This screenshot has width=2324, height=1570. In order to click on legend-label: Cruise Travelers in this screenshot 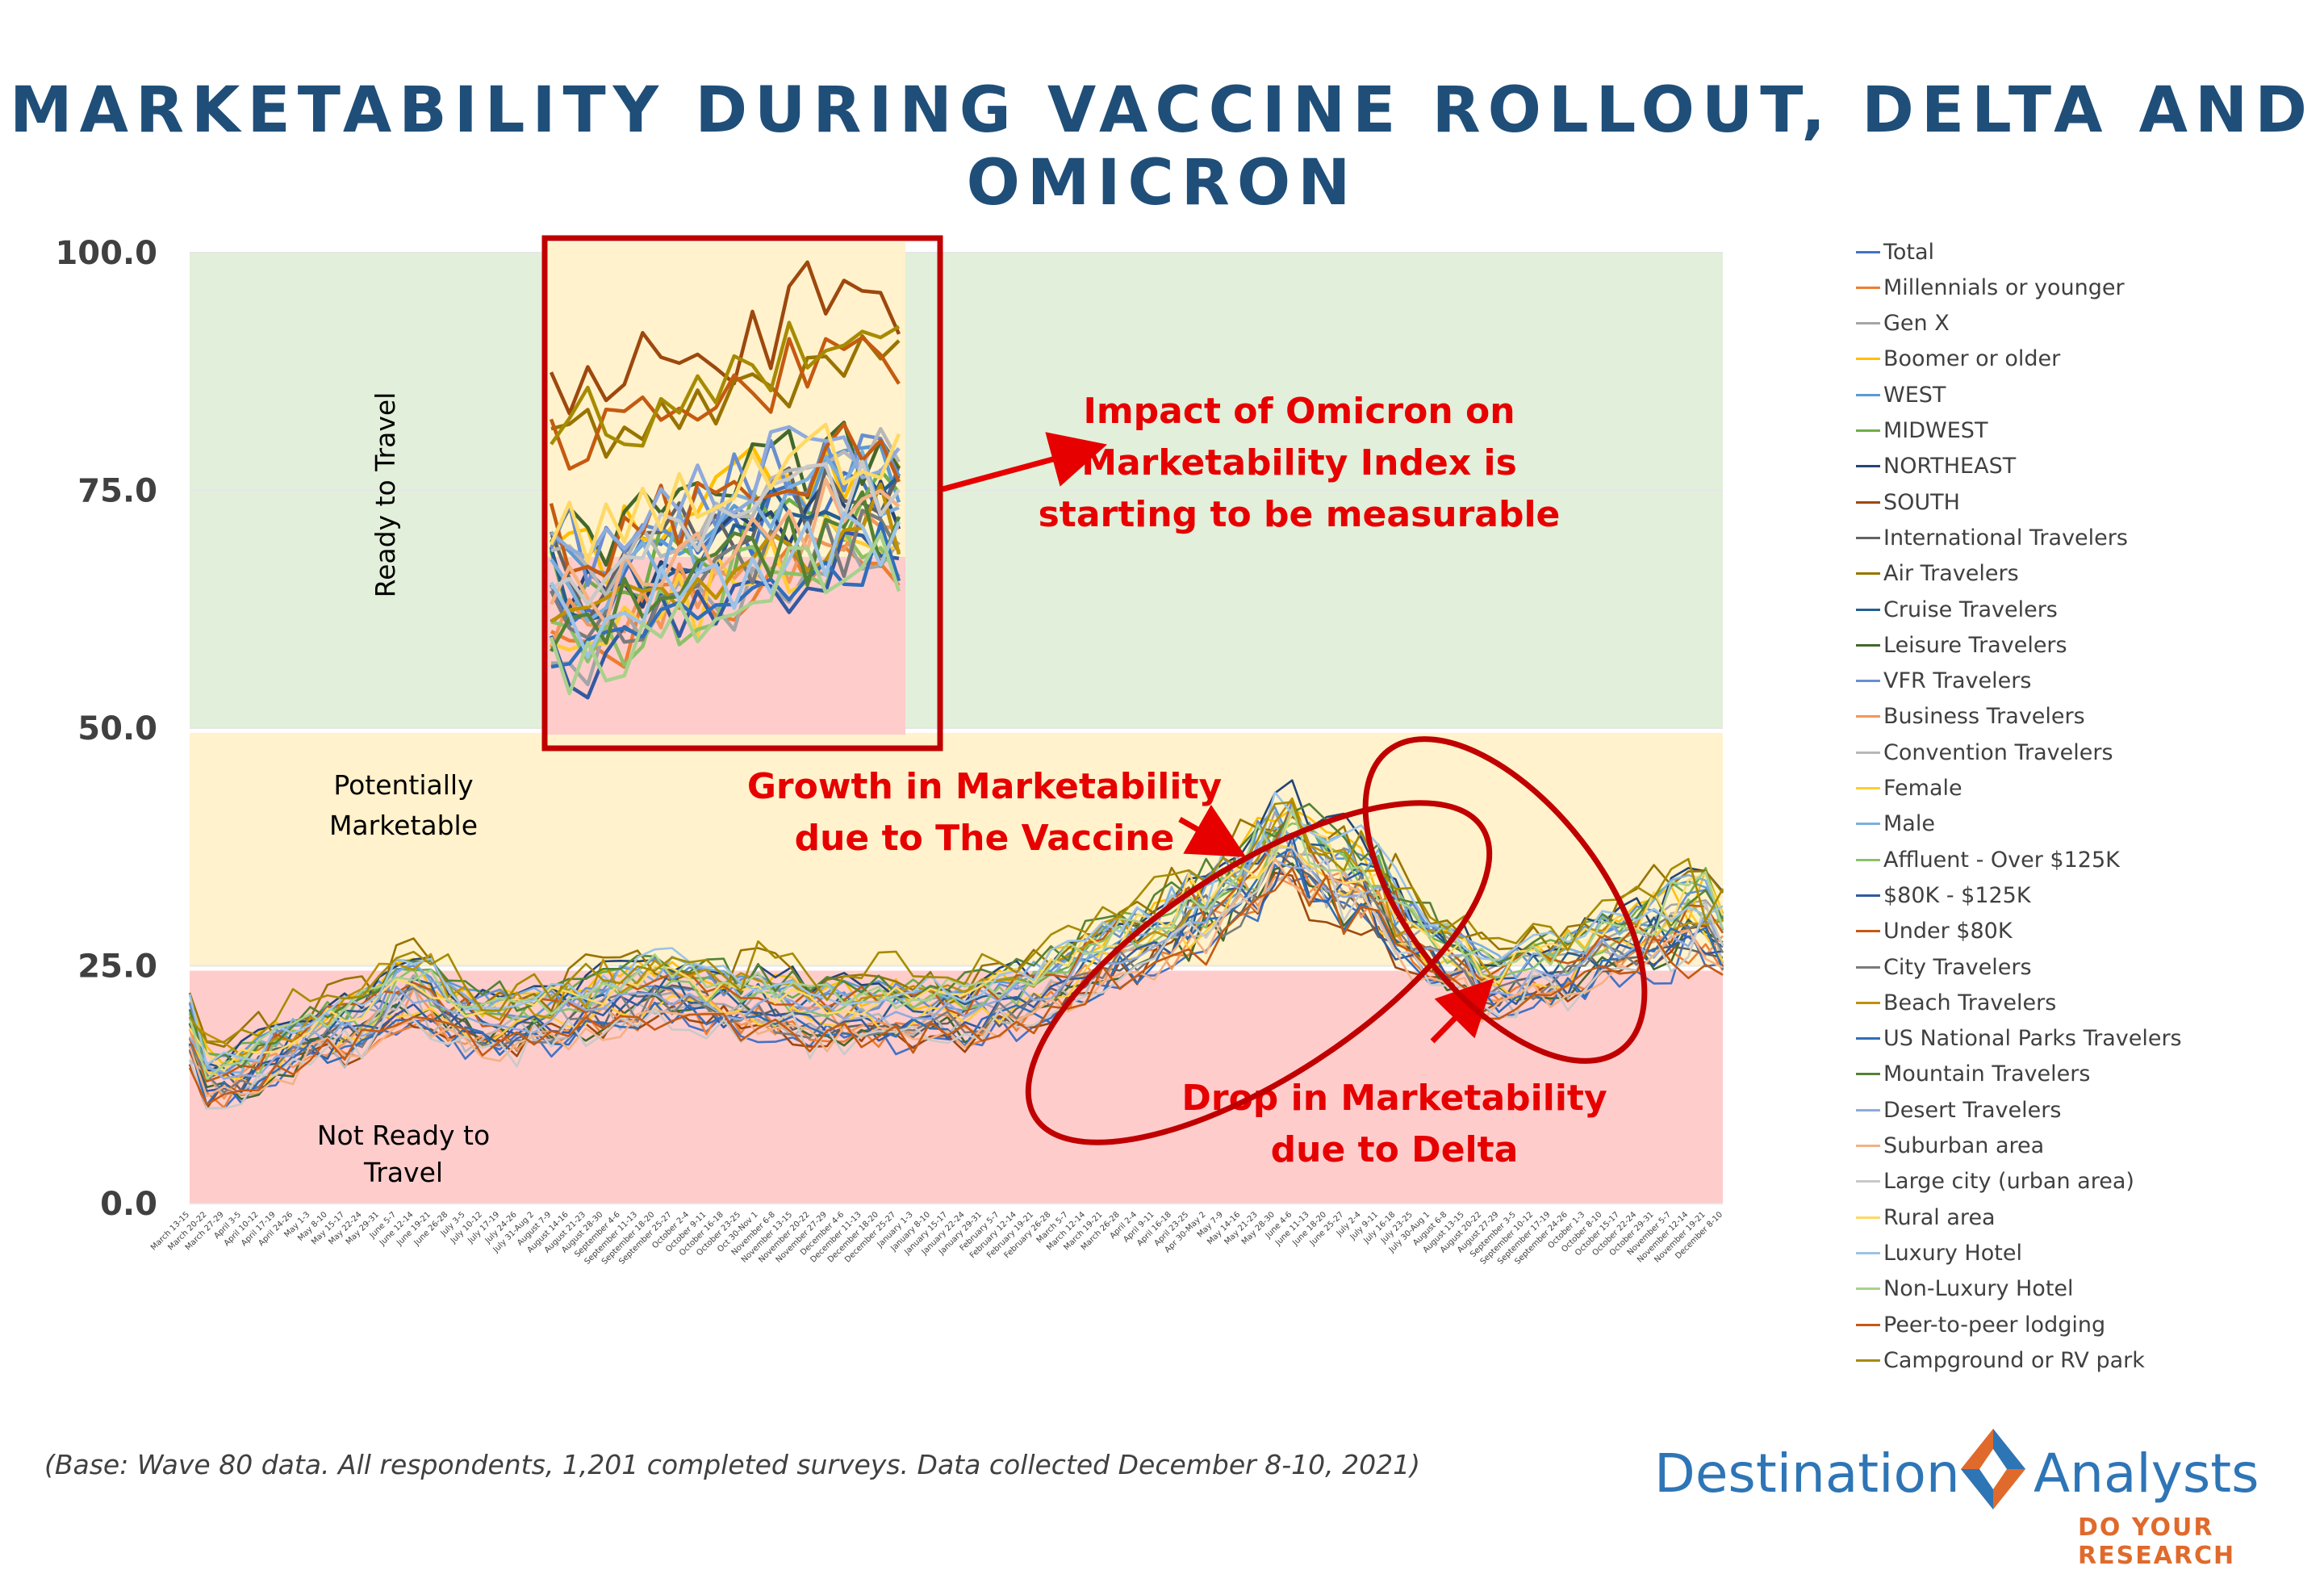, I will do `click(1970, 609)`.